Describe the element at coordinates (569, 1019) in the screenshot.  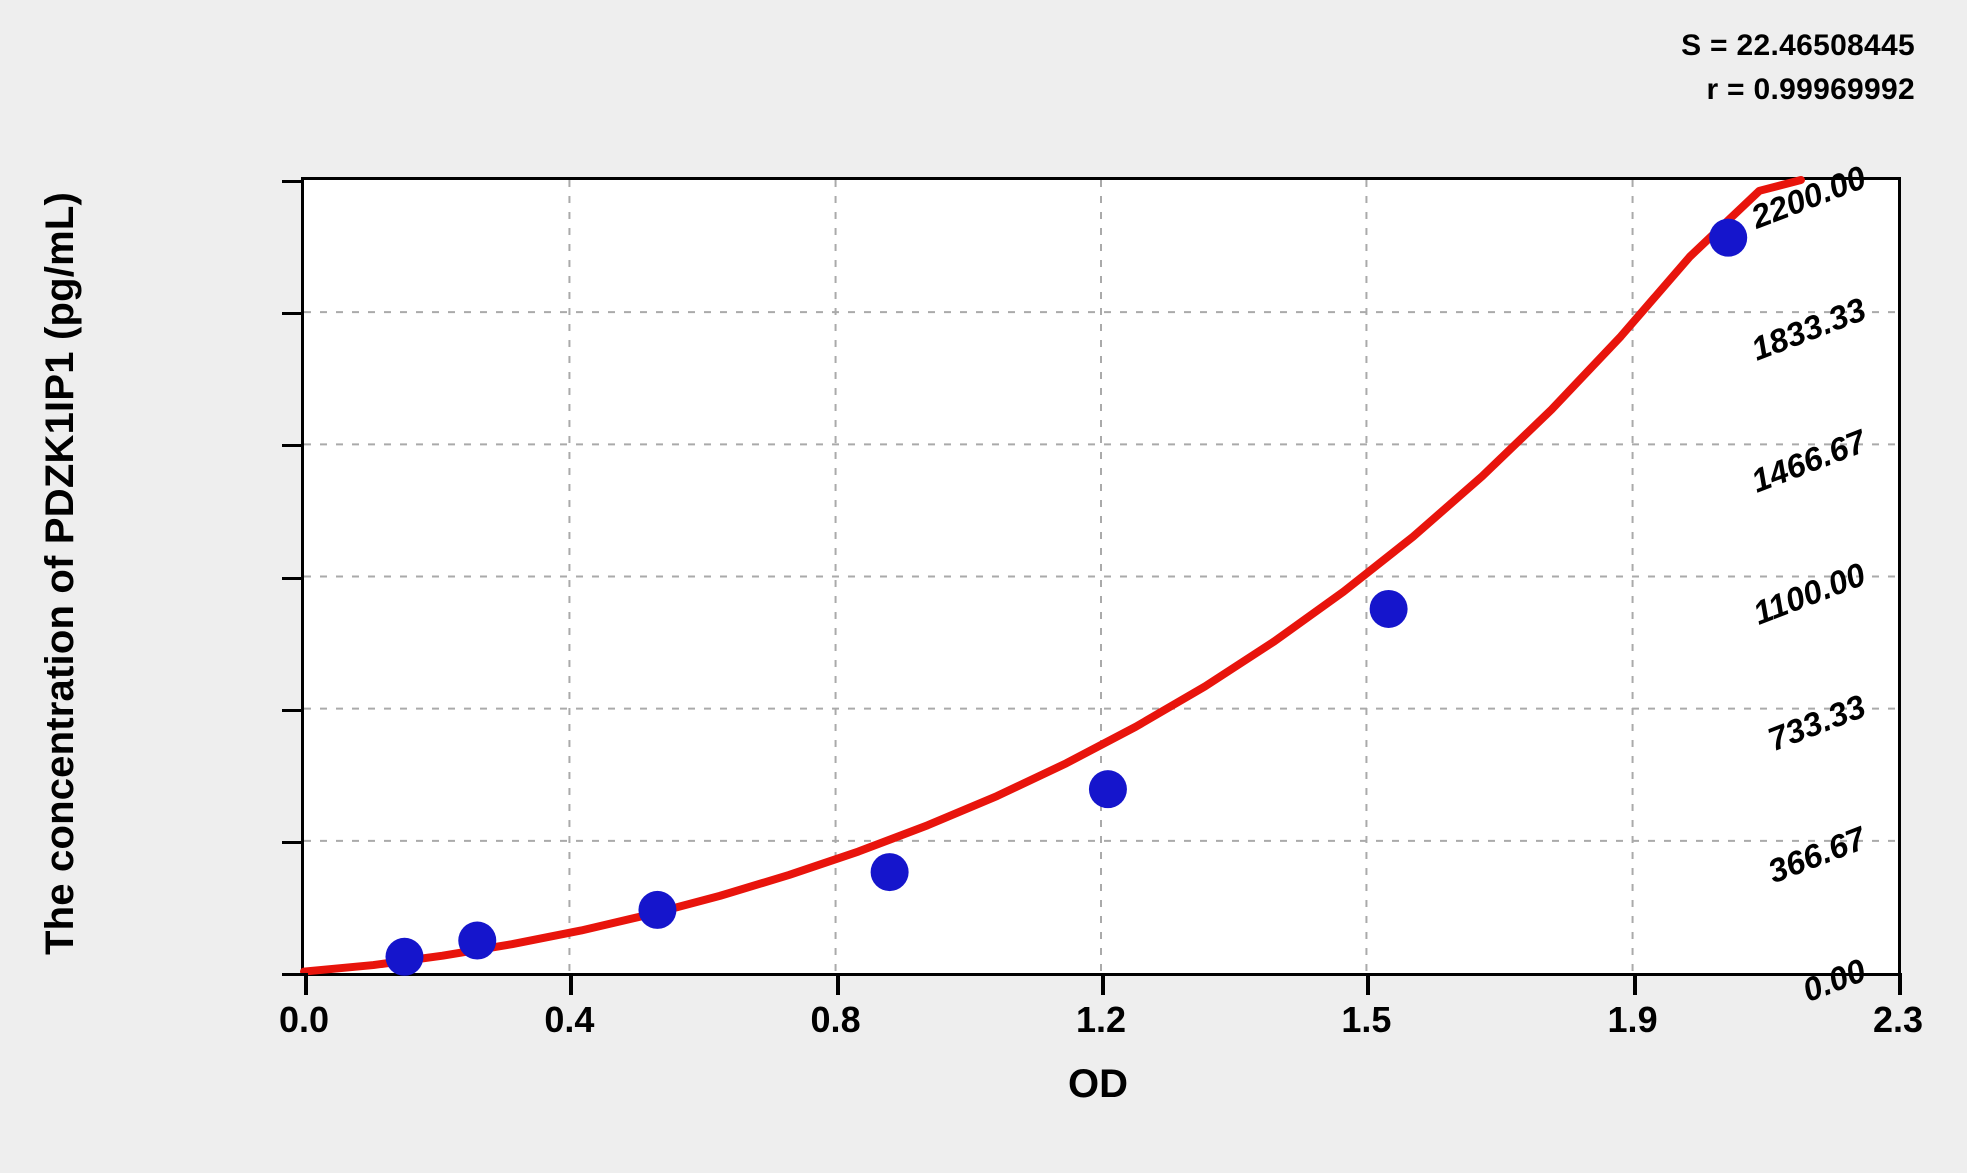
I see `x-tick-label: 0.4` at that location.